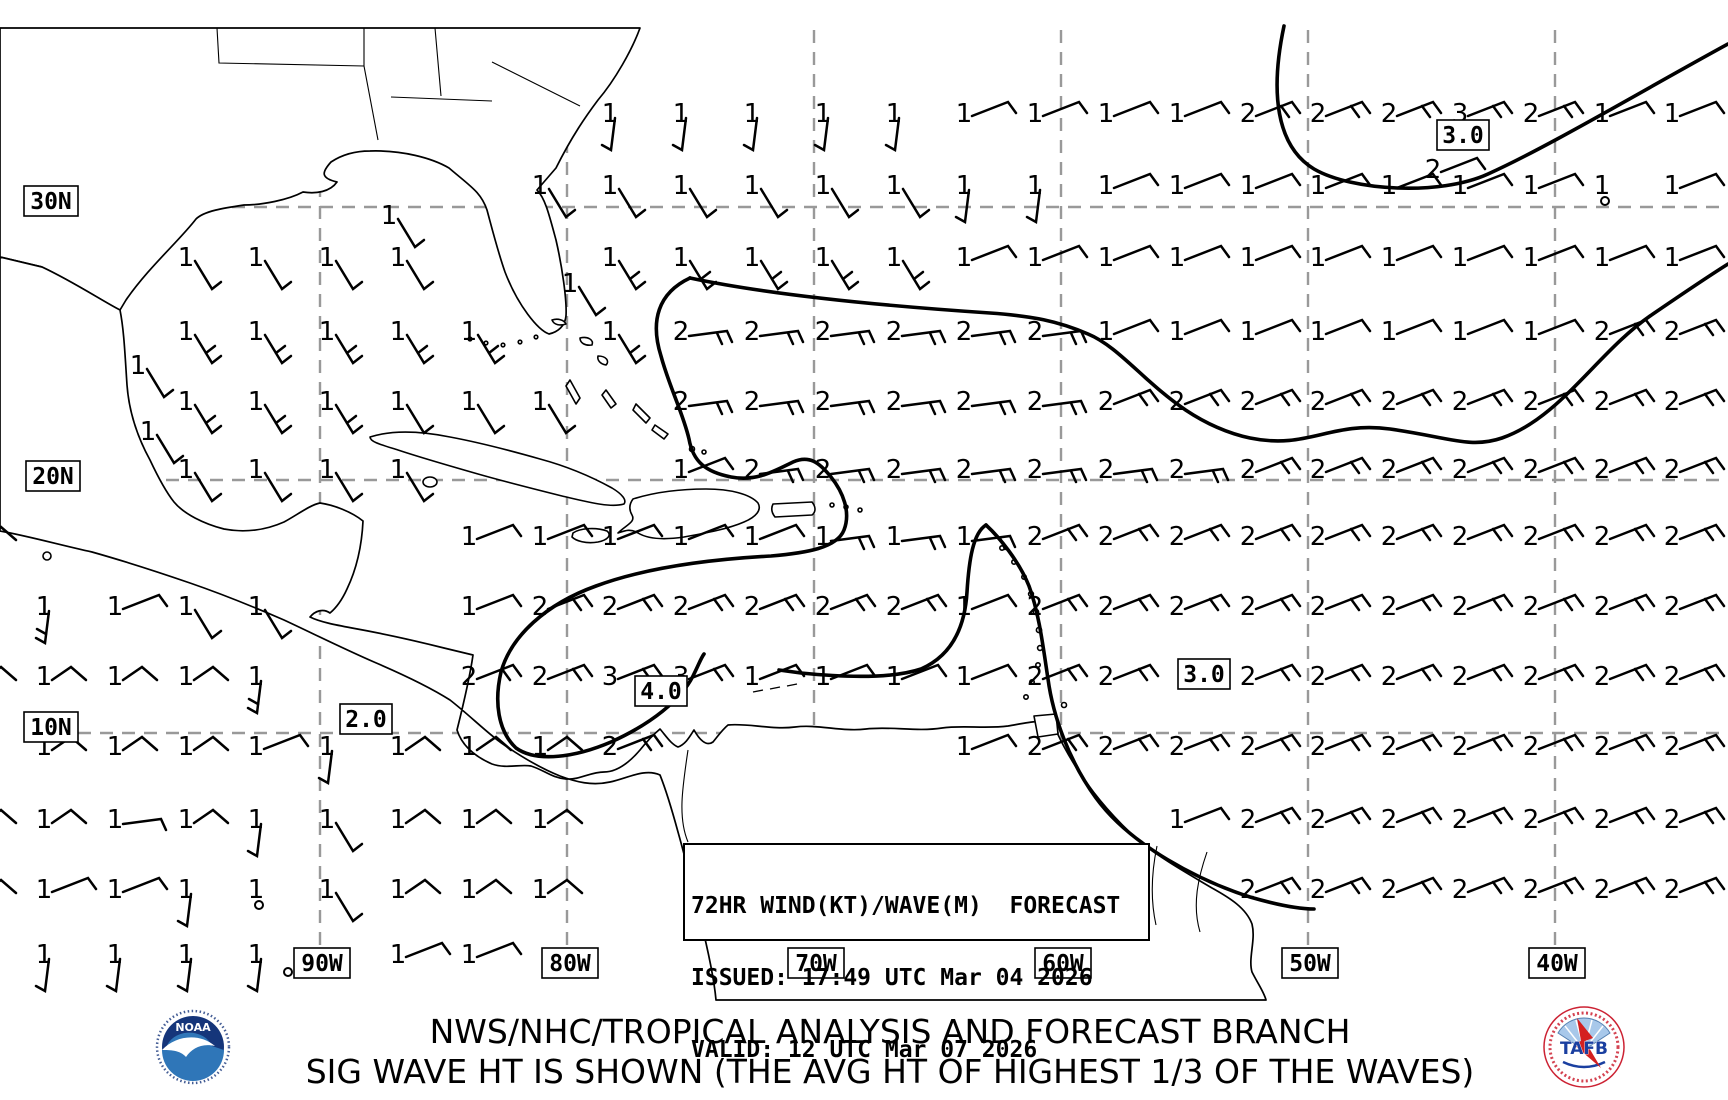 This screenshot has height=1100, width=1728. I want to click on calm-circle-icon, so click(288, 972).